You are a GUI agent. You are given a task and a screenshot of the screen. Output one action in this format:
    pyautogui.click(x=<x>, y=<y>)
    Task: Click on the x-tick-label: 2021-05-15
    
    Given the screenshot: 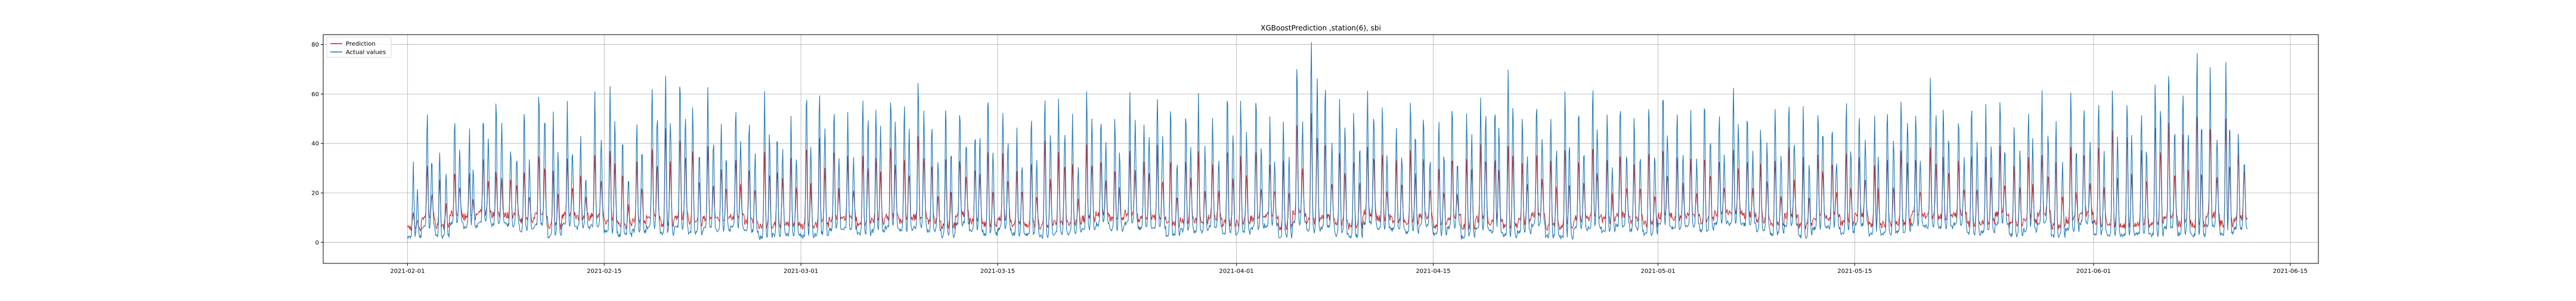 What is the action you would take?
    pyautogui.click(x=1854, y=271)
    